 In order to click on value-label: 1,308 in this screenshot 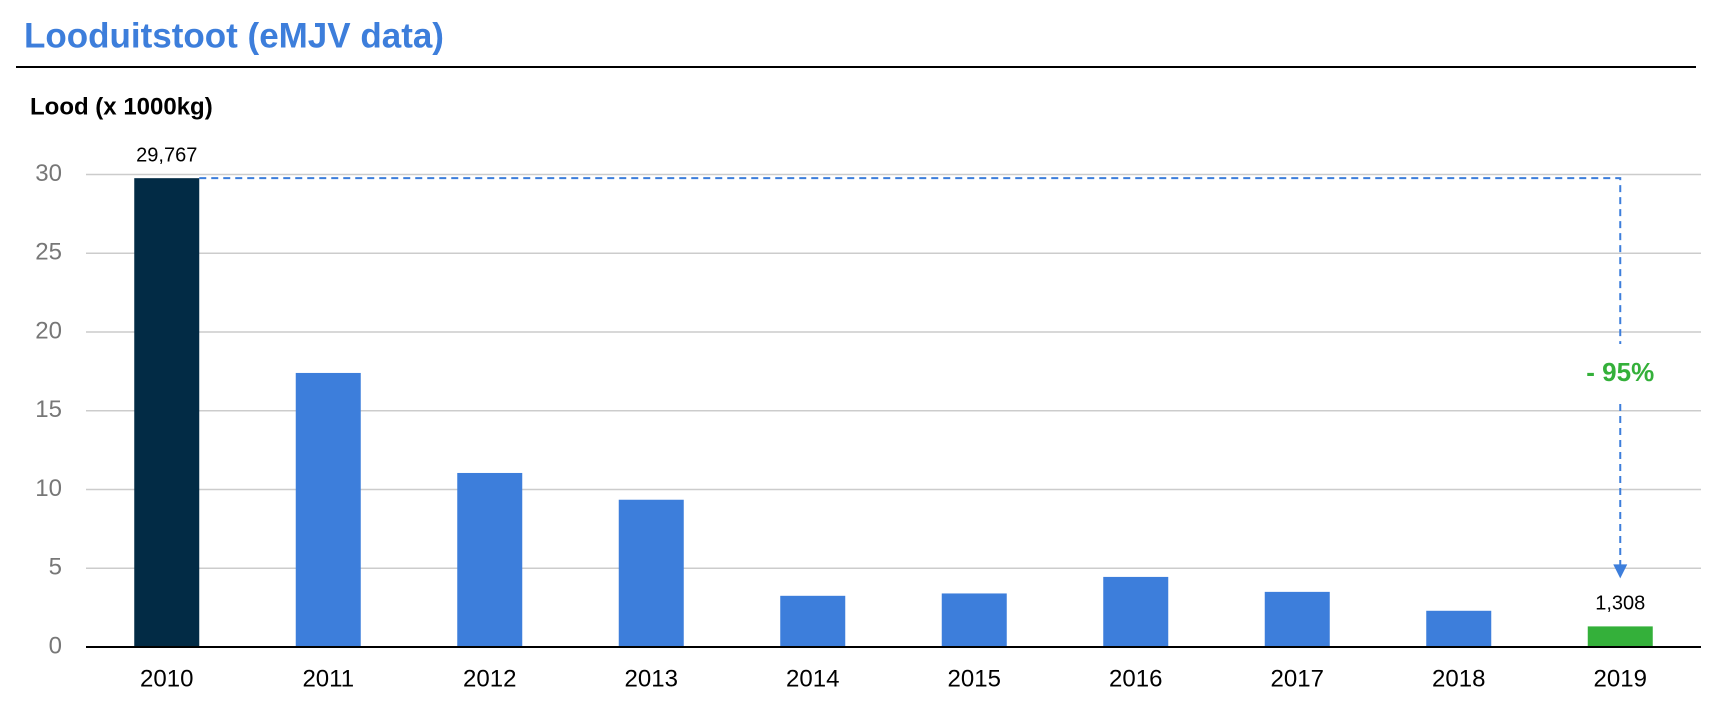, I will do `click(1620, 604)`.